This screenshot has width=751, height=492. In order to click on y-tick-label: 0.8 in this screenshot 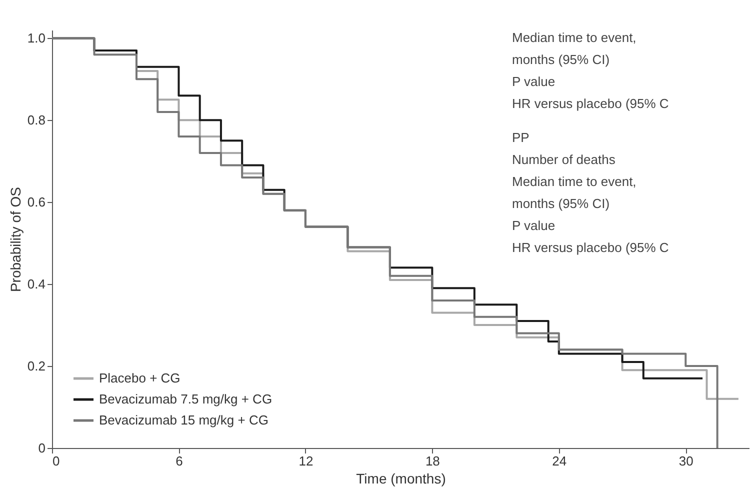, I will do `click(36, 120)`.